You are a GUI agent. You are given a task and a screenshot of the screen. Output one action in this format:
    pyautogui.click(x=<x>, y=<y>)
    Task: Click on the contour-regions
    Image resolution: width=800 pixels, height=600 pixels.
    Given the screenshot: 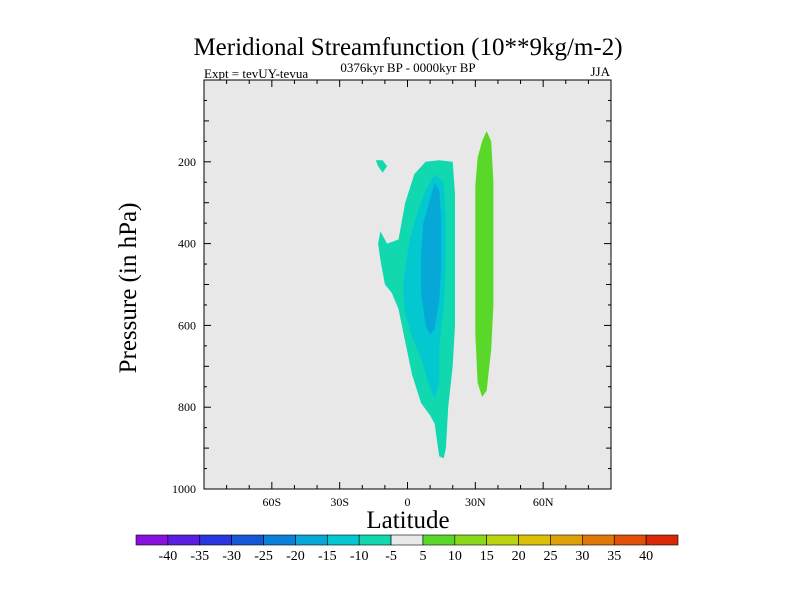 What is the action you would take?
    pyautogui.click(x=434, y=295)
    